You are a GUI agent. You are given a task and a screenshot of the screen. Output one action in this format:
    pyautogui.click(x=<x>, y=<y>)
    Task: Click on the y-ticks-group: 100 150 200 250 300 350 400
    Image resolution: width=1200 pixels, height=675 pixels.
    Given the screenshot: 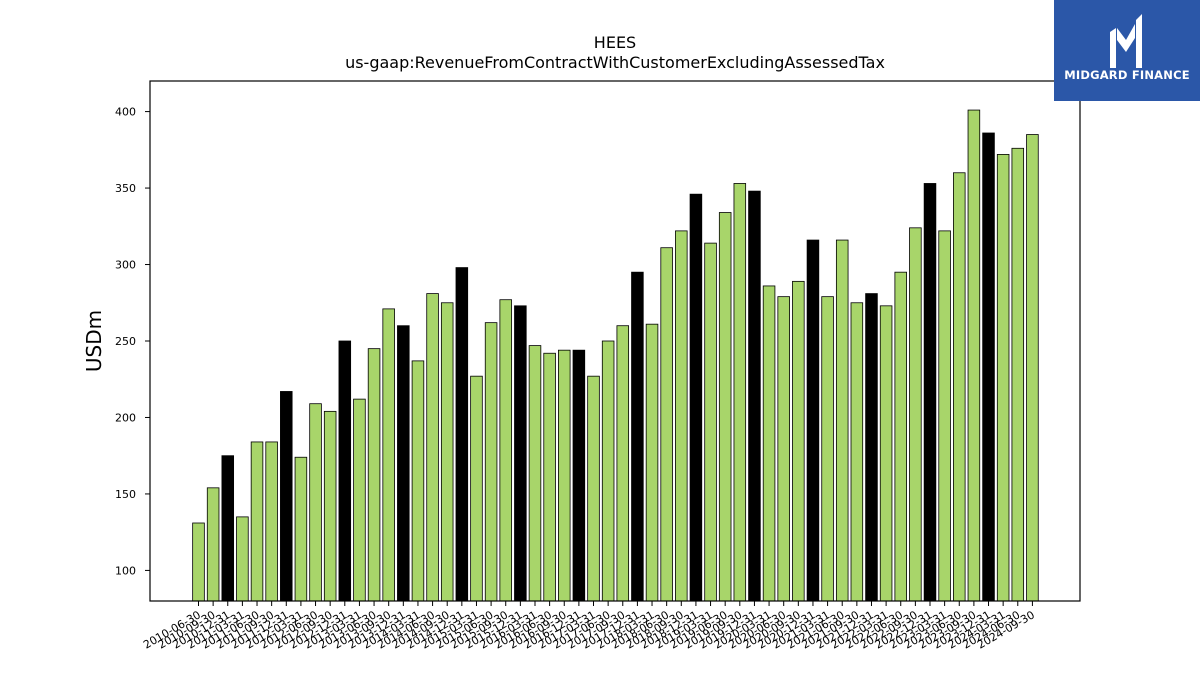 What is the action you would take?
    pyautogui.click(x=132, y=341)
    